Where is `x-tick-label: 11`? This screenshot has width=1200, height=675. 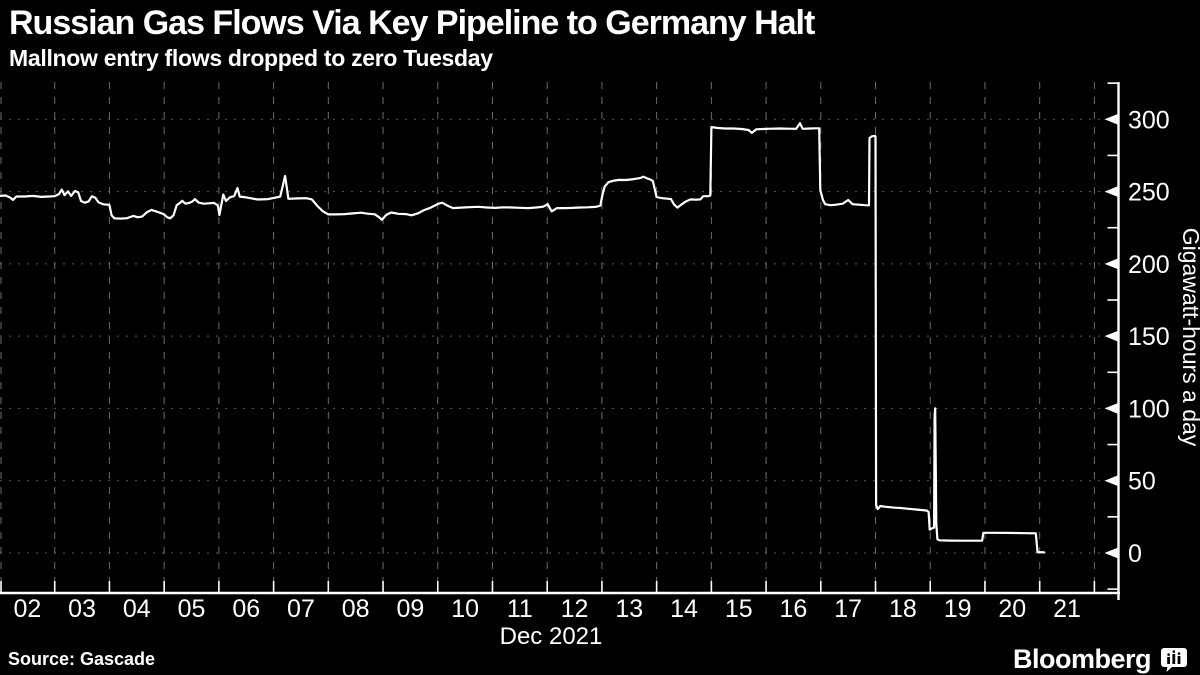 x-tick-label: 11 is located at coordinates (520, 609).